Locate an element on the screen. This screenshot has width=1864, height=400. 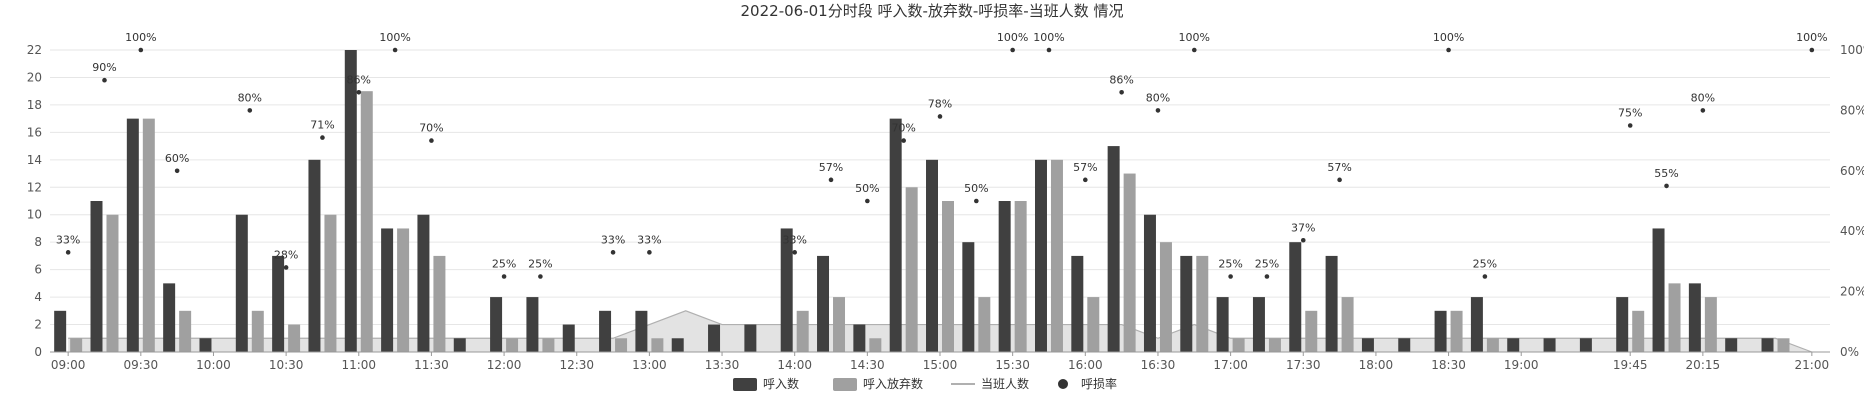
loss-rate-label: 90% is located at coordinates (104, 67).